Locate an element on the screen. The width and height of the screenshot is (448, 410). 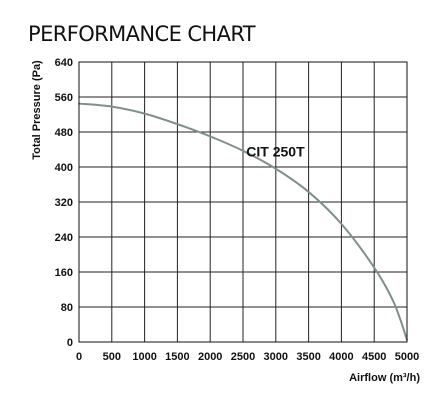
x-tick-label: 0 is located at coordinates (79, 357).